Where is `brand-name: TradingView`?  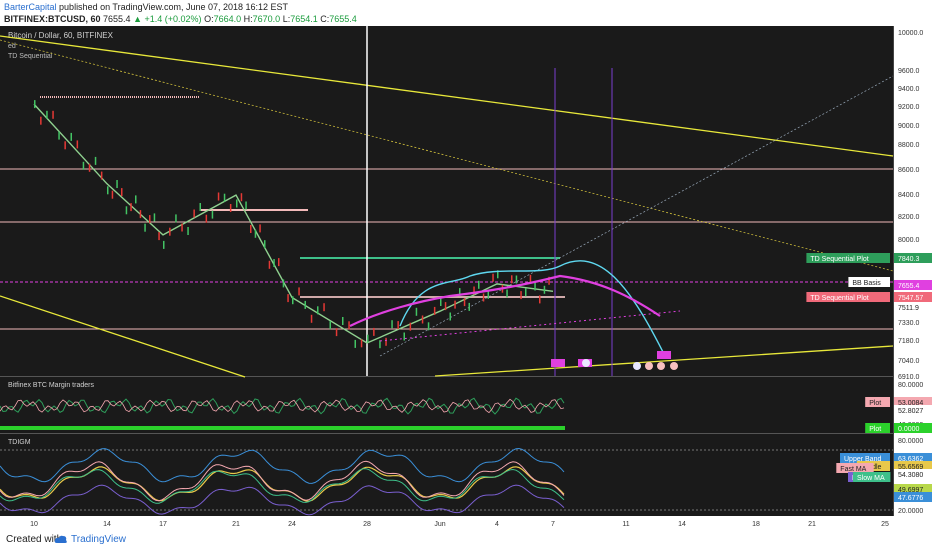
brand-name: TradingView is located at coordinates (99, 539).